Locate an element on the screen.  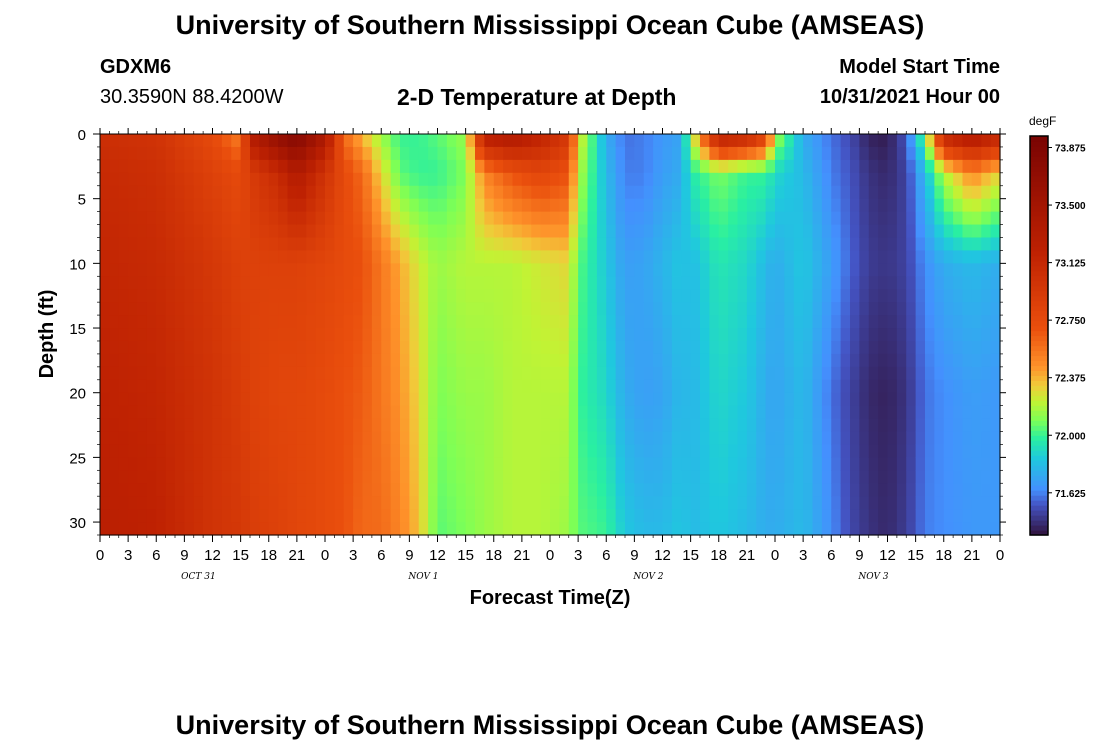
y-tick-label: 25 is located at coordinates (77, 458).